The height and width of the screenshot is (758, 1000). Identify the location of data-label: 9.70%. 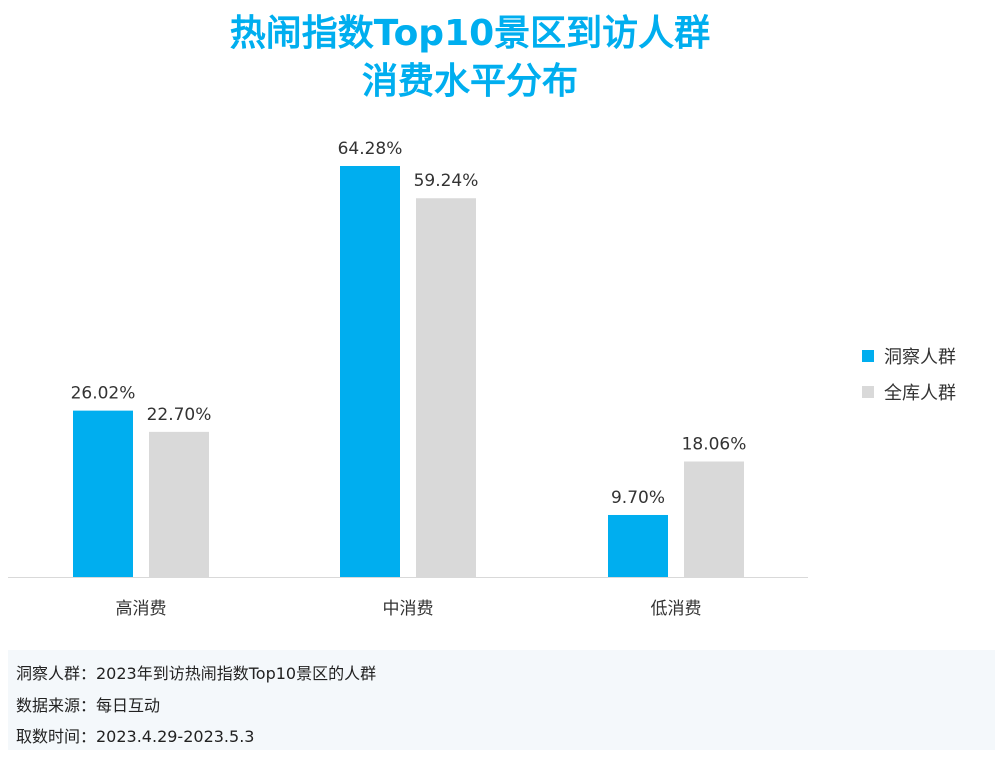
(638, 498).